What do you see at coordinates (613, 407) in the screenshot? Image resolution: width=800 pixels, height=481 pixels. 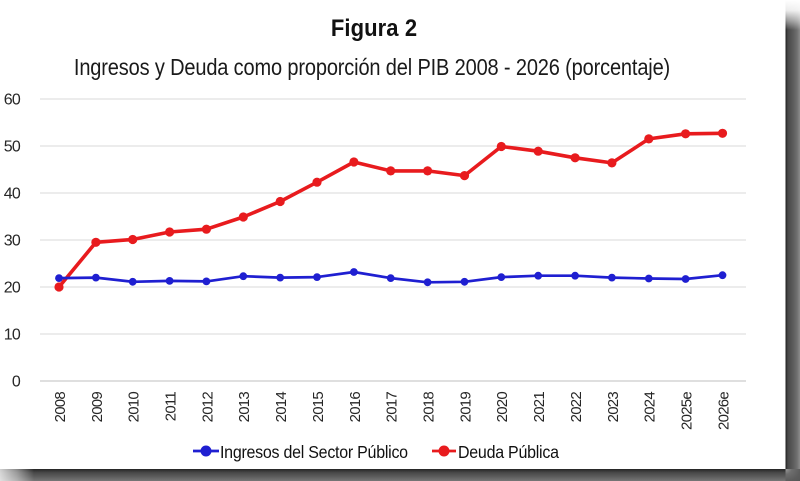 I see `svg-text: 2023` at bounding box center [613, 407].